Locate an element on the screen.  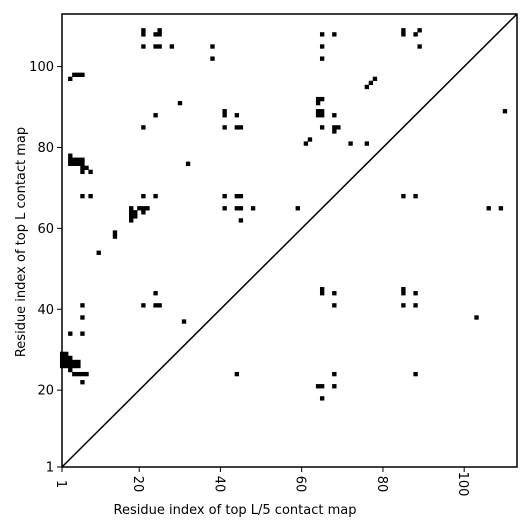
x-tick-label: 80 is located at coordinates (381, 484).